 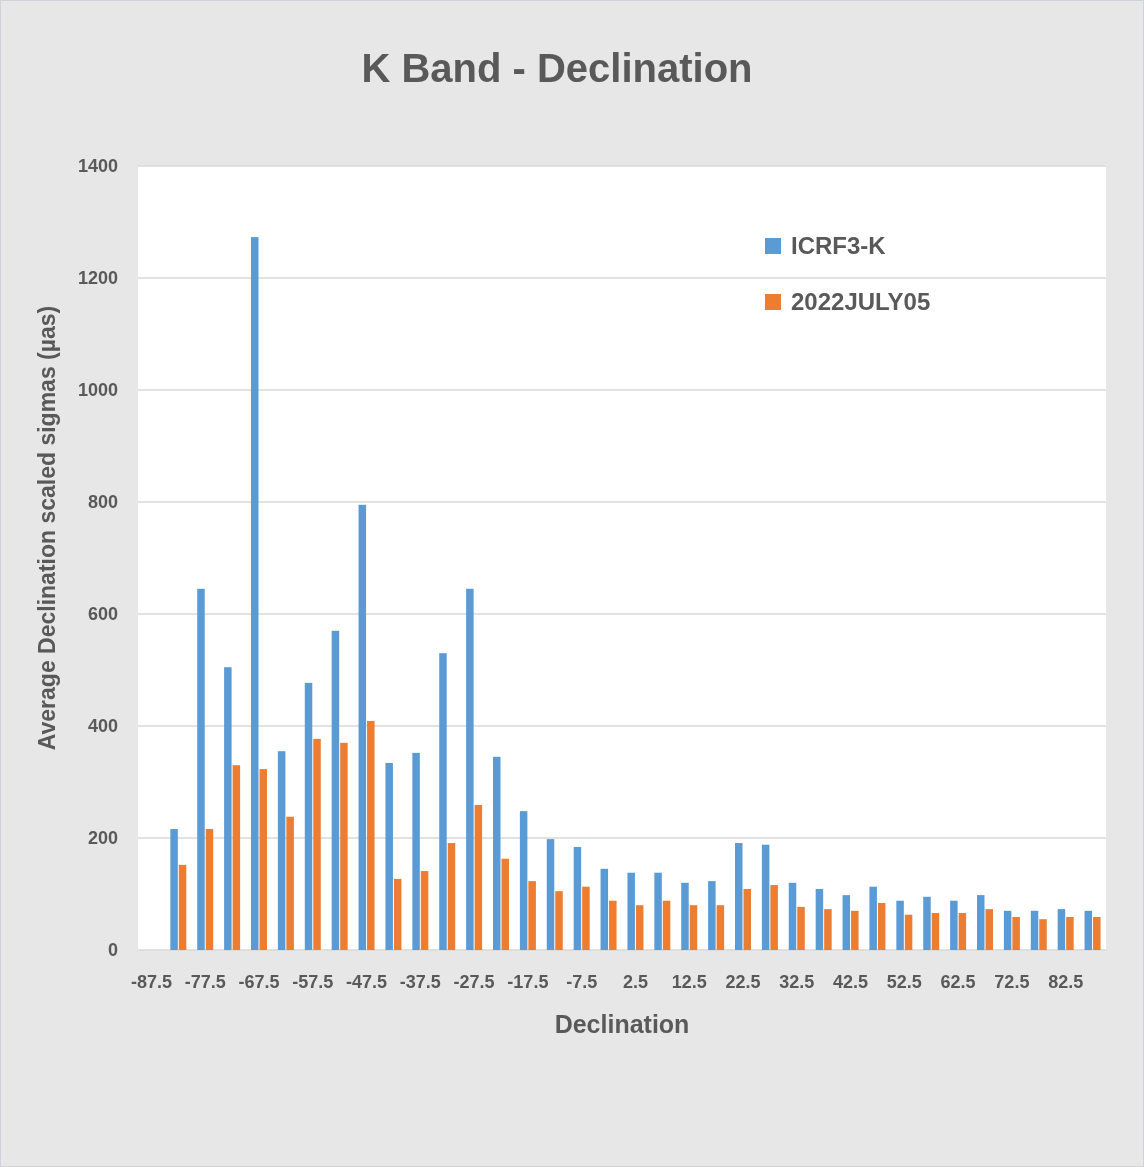 What do you see at coordinates (474, 982) in the screenshot?
I see `x-tick-label: -27.5` at bounding box center [474, 982].